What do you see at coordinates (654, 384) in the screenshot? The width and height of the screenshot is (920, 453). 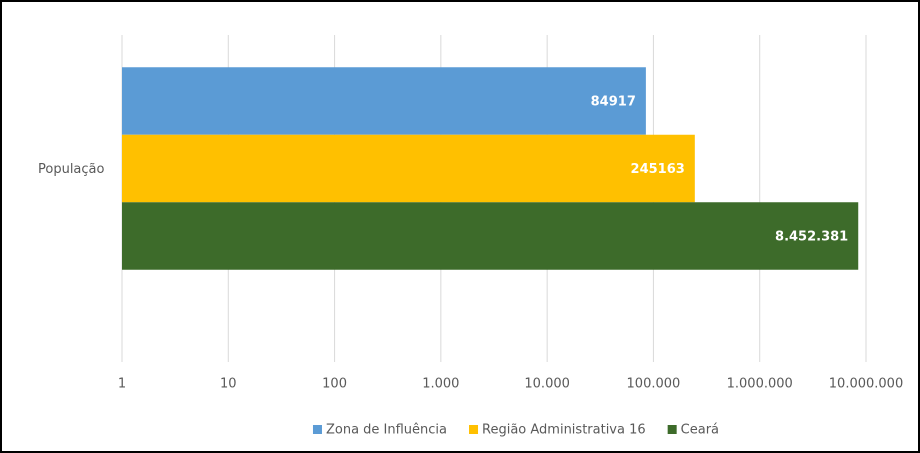 I see `x-tick-label: 100.000` at bounding box center [654, 384].